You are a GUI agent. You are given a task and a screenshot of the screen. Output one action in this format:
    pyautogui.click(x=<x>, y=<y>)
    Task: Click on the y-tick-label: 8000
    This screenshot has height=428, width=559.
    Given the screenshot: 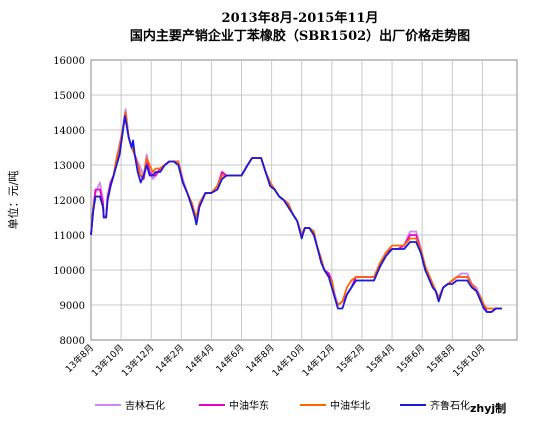 What is the action you would take?
    pyautogui.click(x=72, y=341)
    